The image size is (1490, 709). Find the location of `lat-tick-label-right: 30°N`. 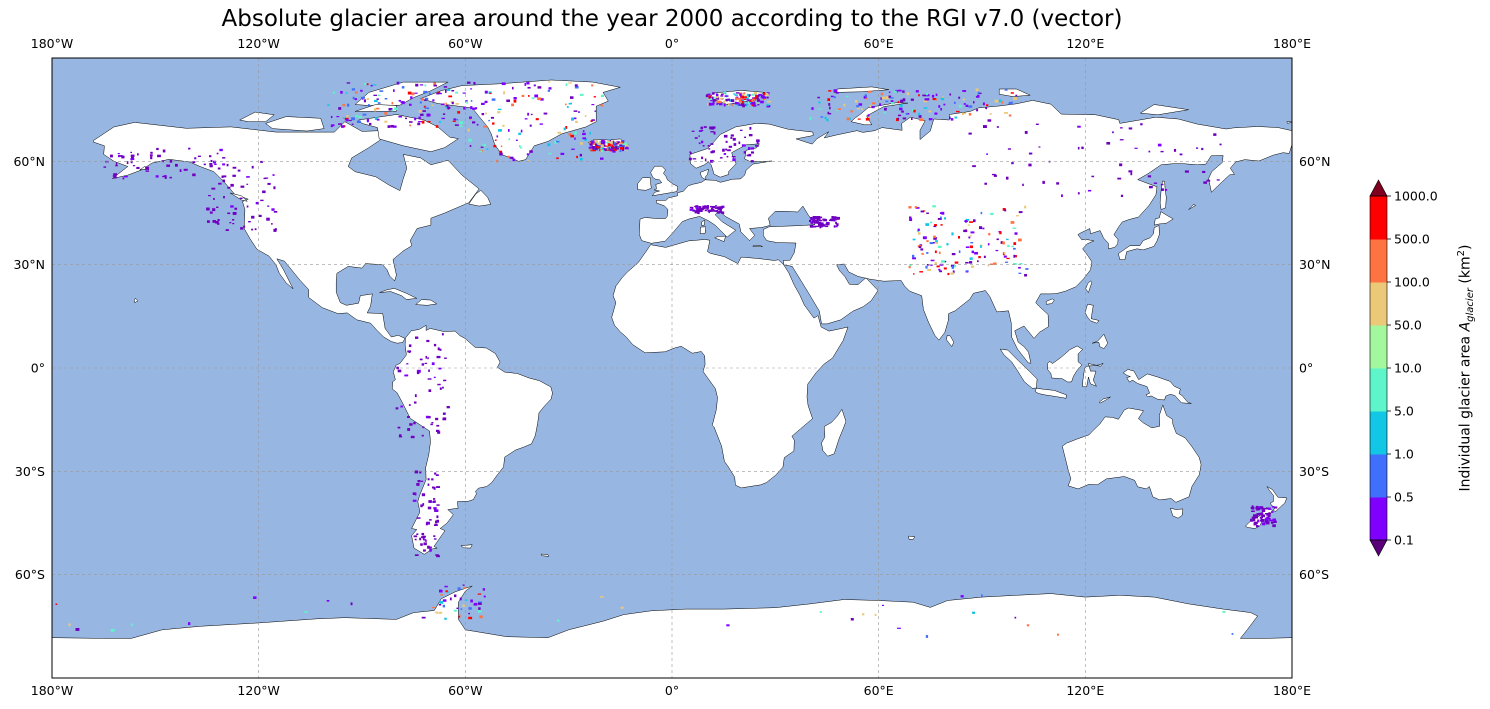

lat-tick-label-right: 30°N is located at coordinates (1315, 264).